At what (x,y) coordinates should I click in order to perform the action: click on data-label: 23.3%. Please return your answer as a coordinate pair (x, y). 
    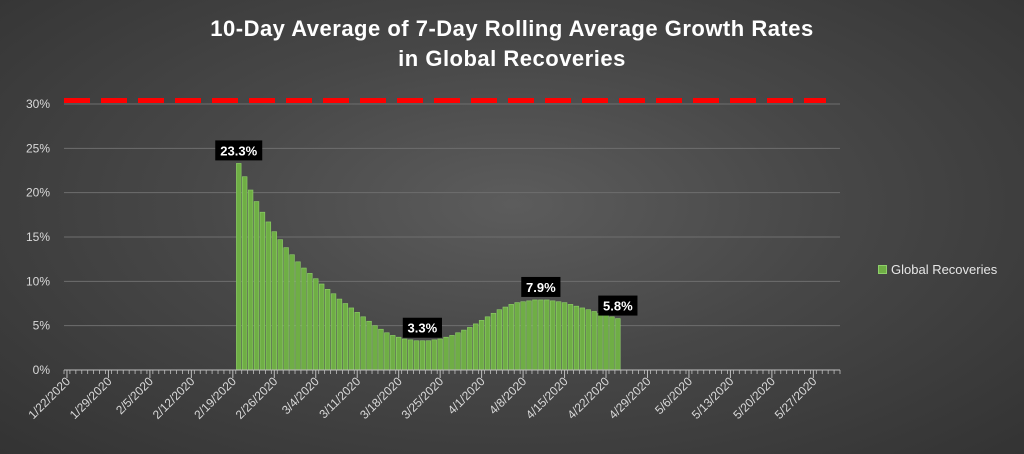
    Looking at the image, I should click on (239, 150).